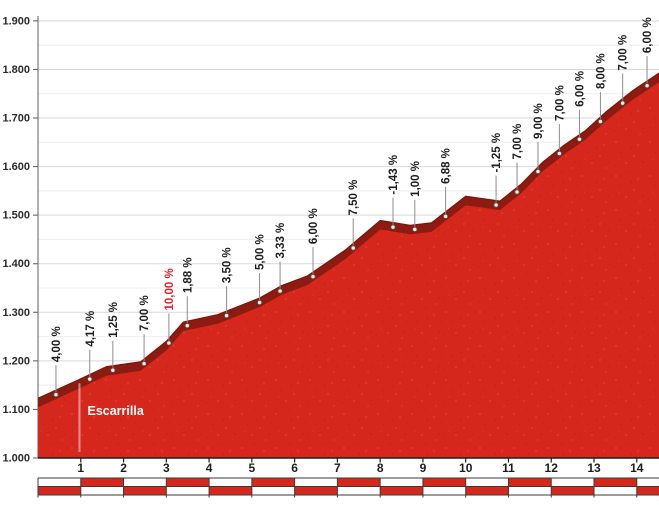 The image size is (659, 505). I want to click on y-axis-label: 1.600, so click(16, 167).